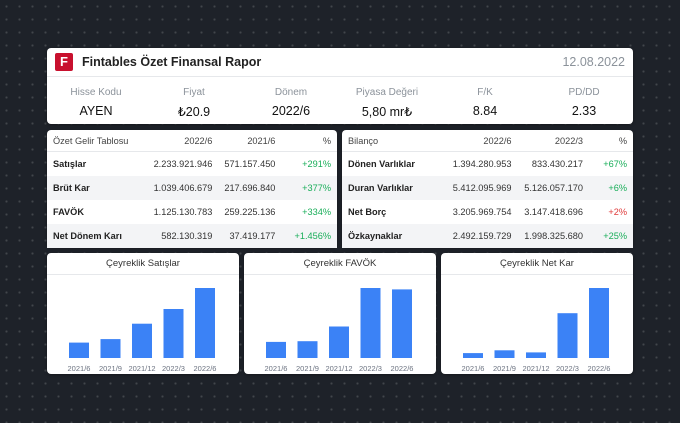 The width and height of the screenshot is (680, 423). What do you see at coordinates (97, 188) in the screenshot?
I see `row-label: Brüt Kar` at bounding box center [97, 188].